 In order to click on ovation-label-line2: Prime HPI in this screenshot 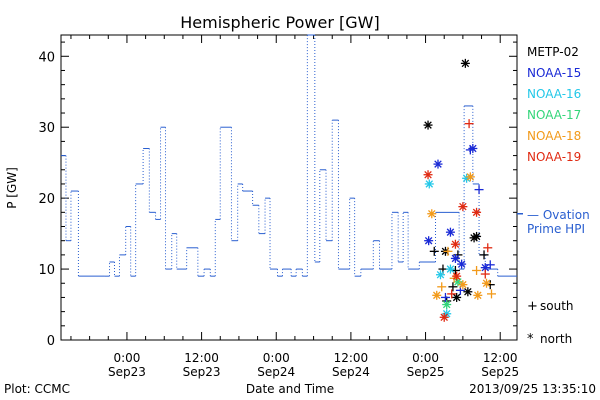, I will do `click(556, 229)`.